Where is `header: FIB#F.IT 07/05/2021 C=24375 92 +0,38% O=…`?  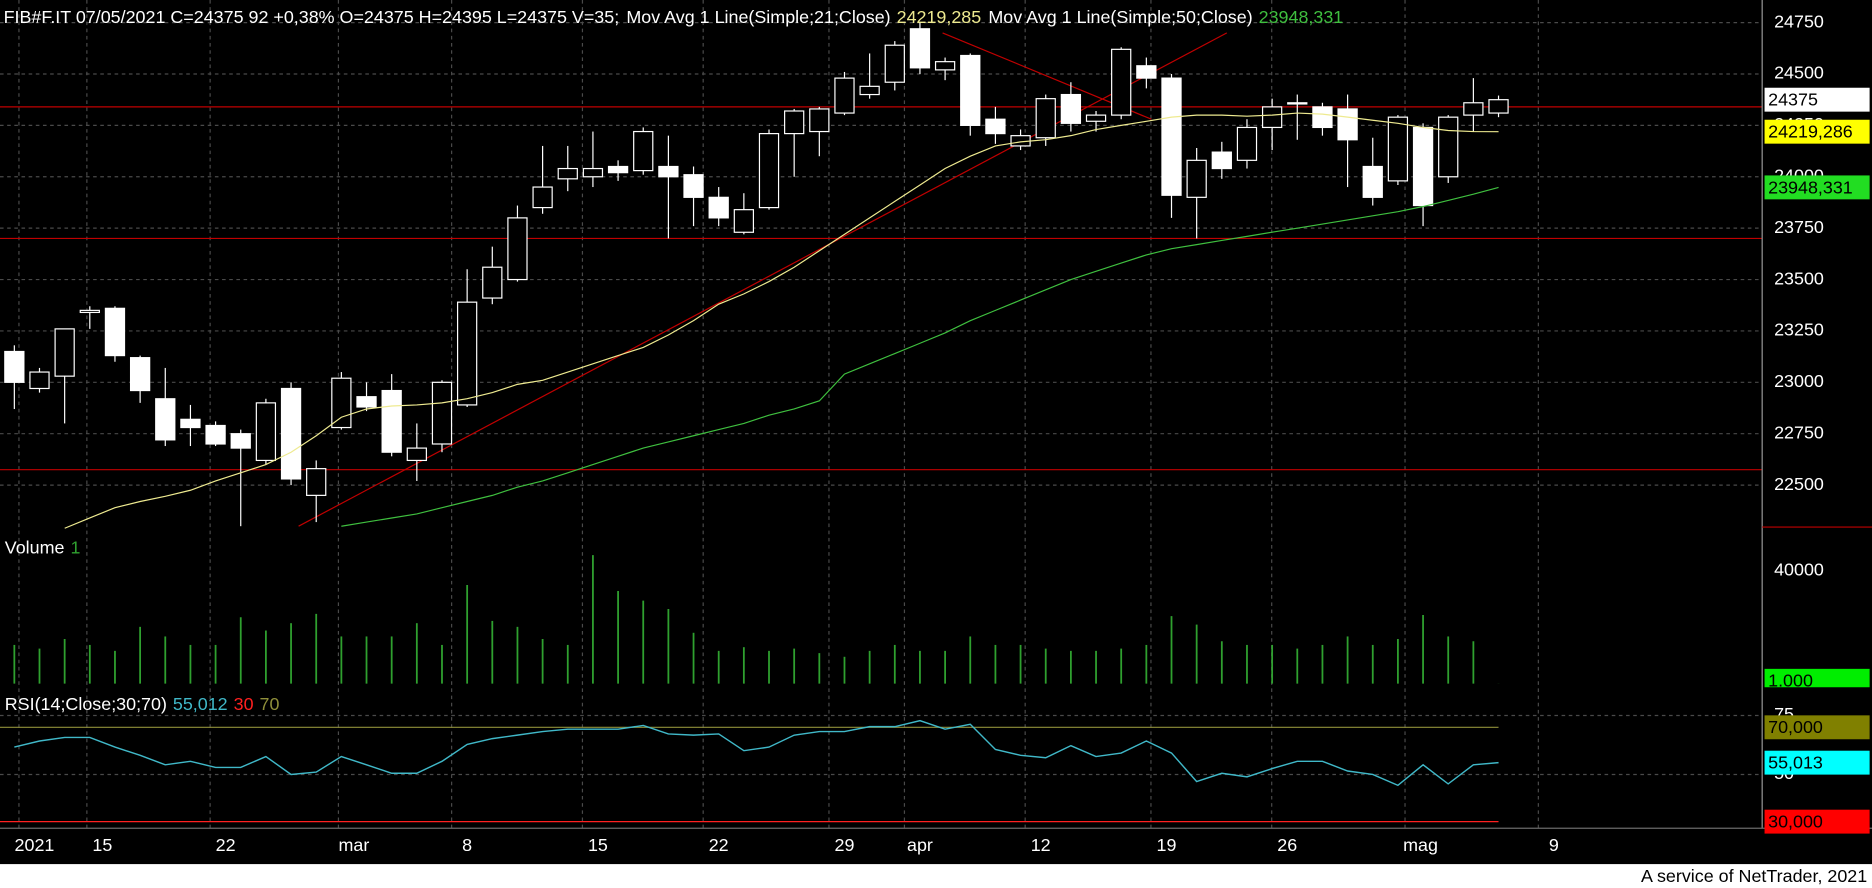
header: FIB#F.IT 07/05/2021 C=24375 92 +0,38% O=… is located at coordinates (674, 17).